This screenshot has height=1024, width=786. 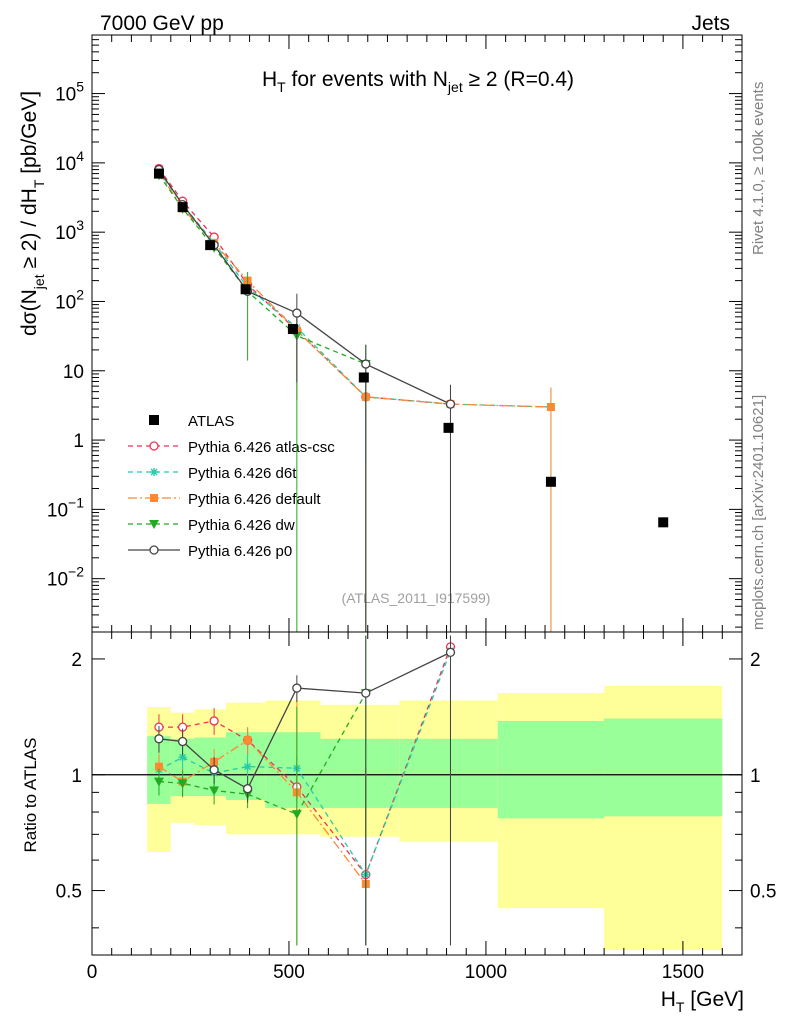 I want to click on header-left: 7000 GeV pp, so click(x=162, y=23).